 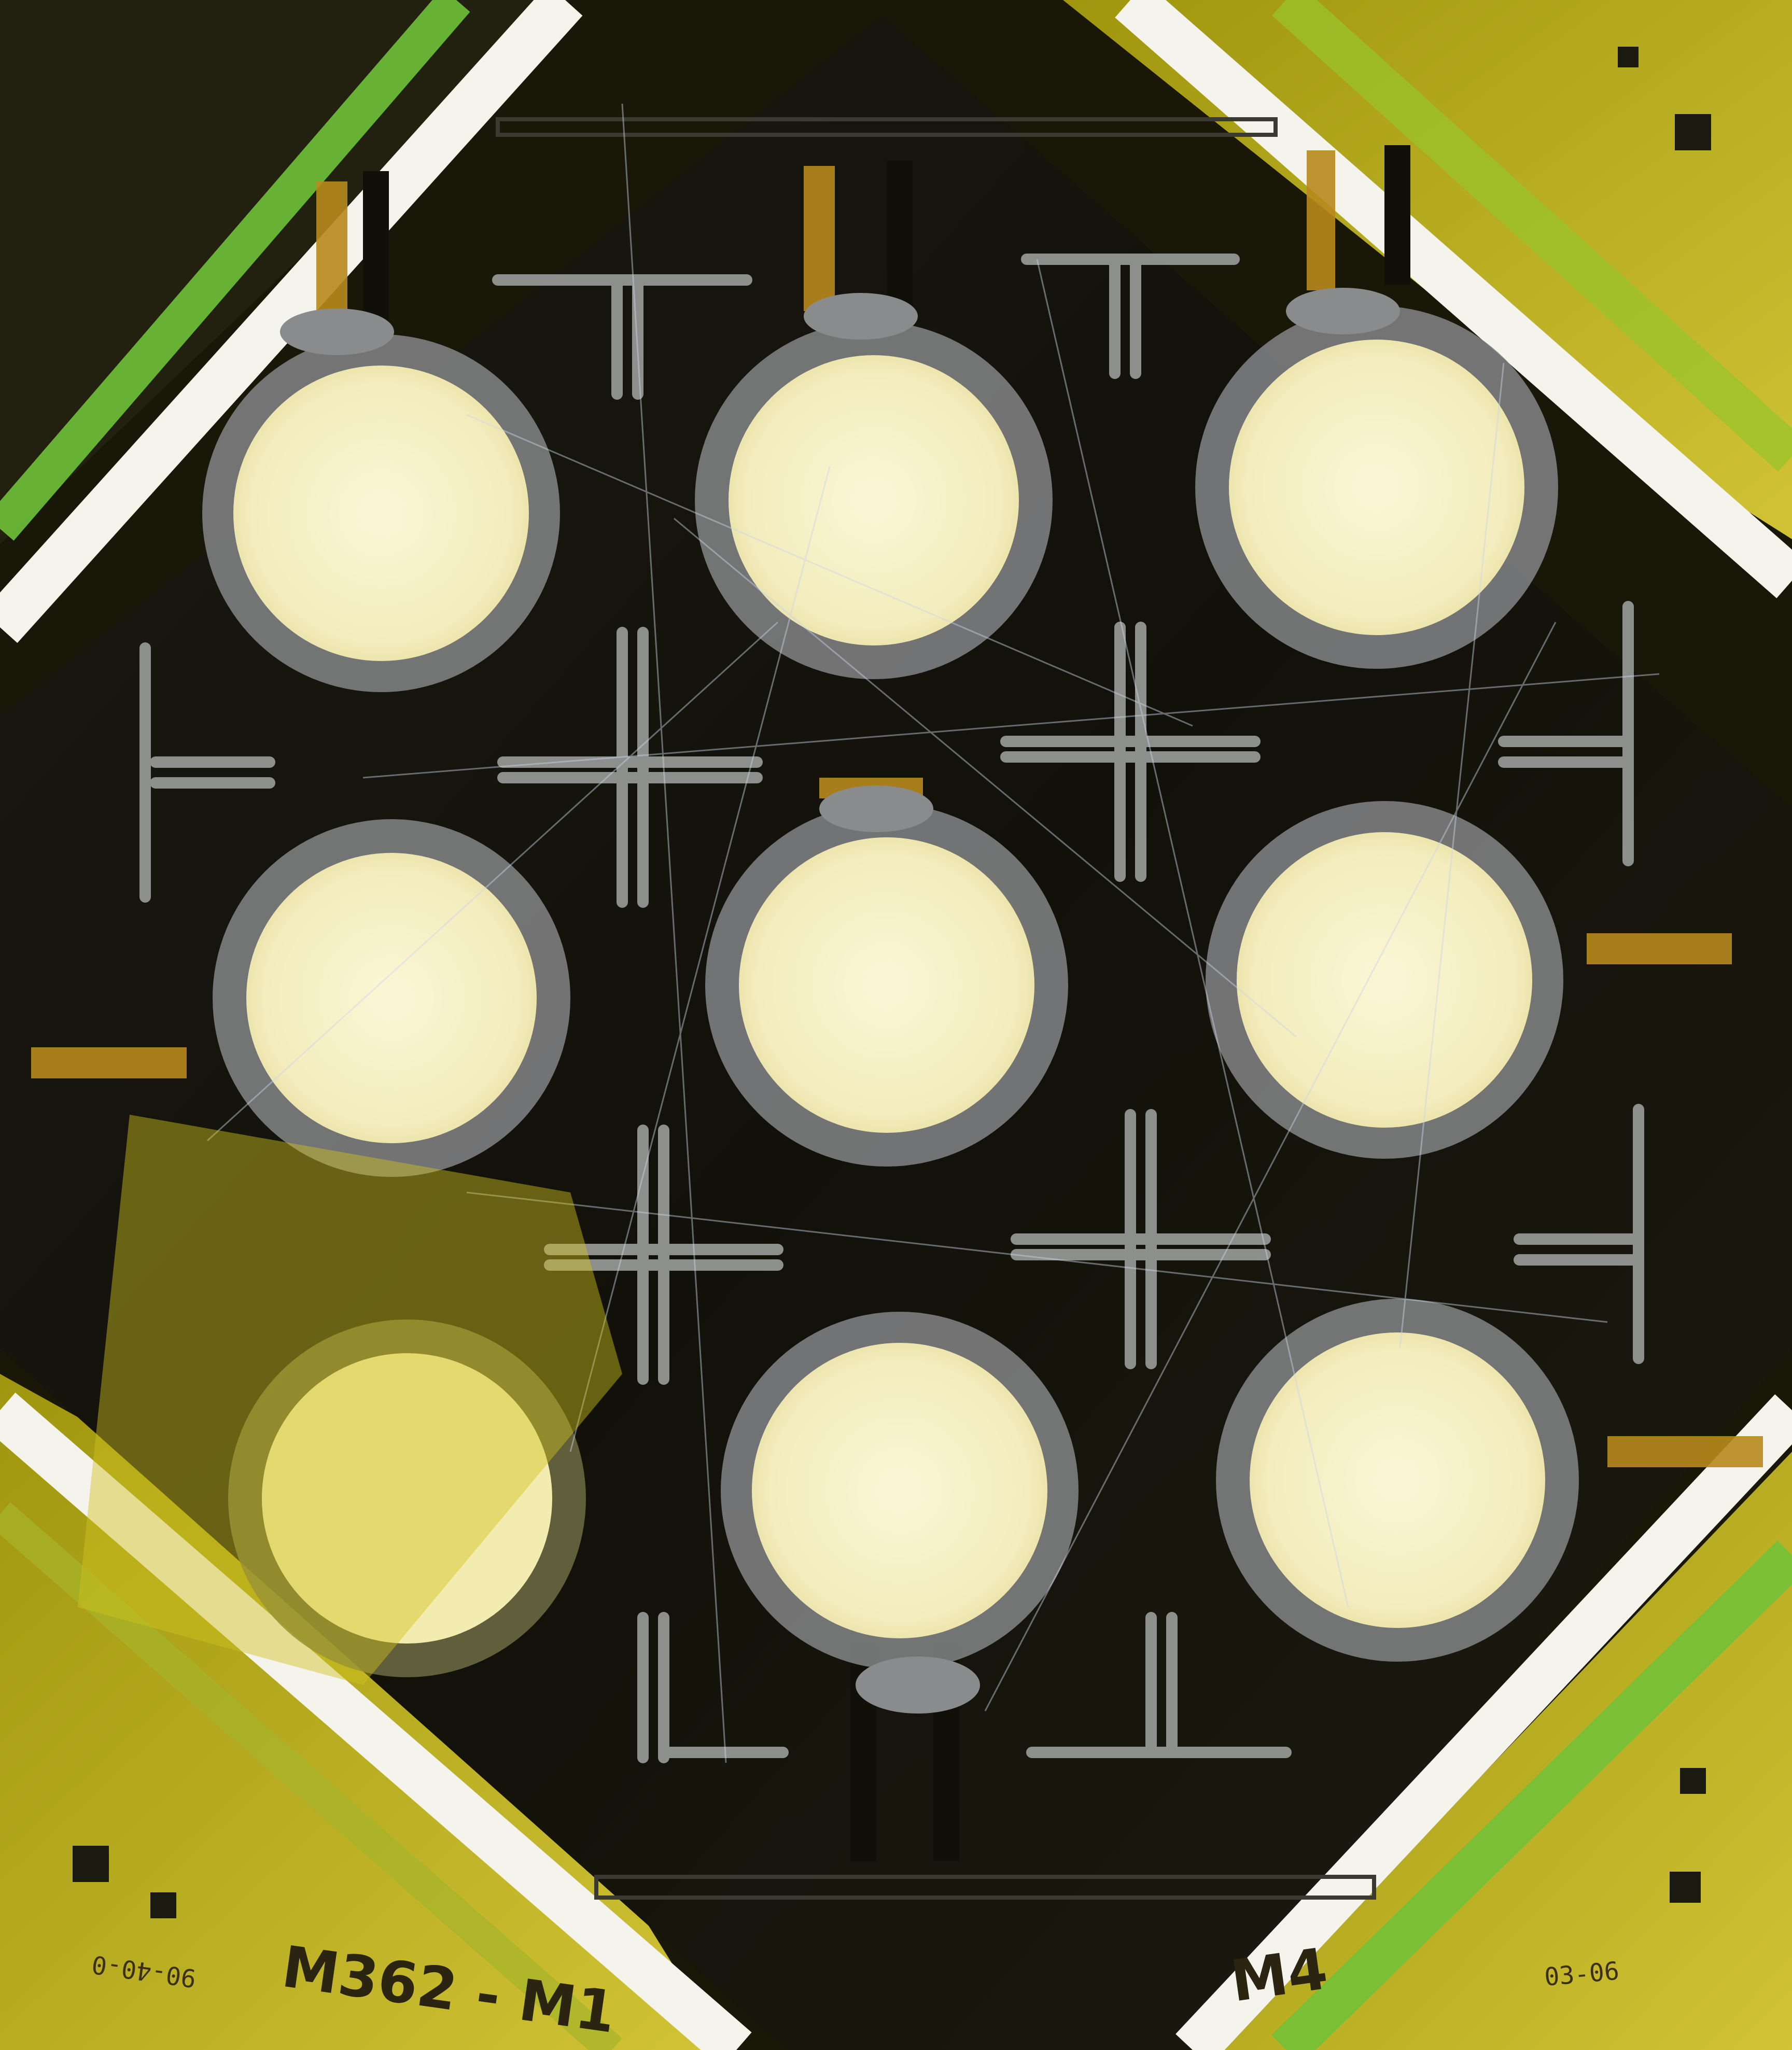 I want to click on trace-bottom, so click(x=985, y=1888).